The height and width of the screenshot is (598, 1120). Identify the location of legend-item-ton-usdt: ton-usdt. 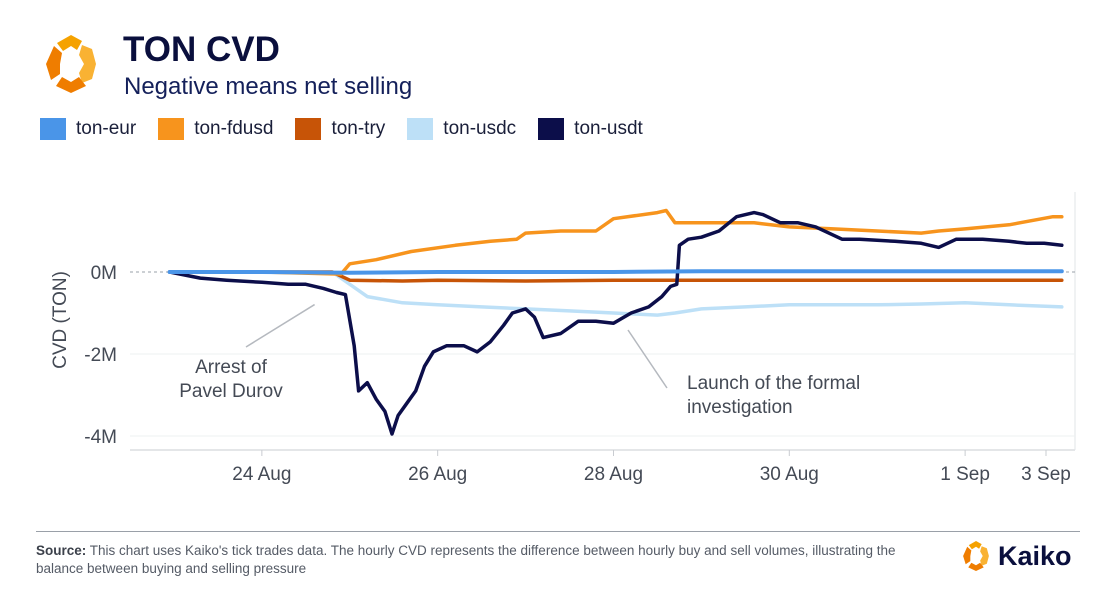
(590, 129).